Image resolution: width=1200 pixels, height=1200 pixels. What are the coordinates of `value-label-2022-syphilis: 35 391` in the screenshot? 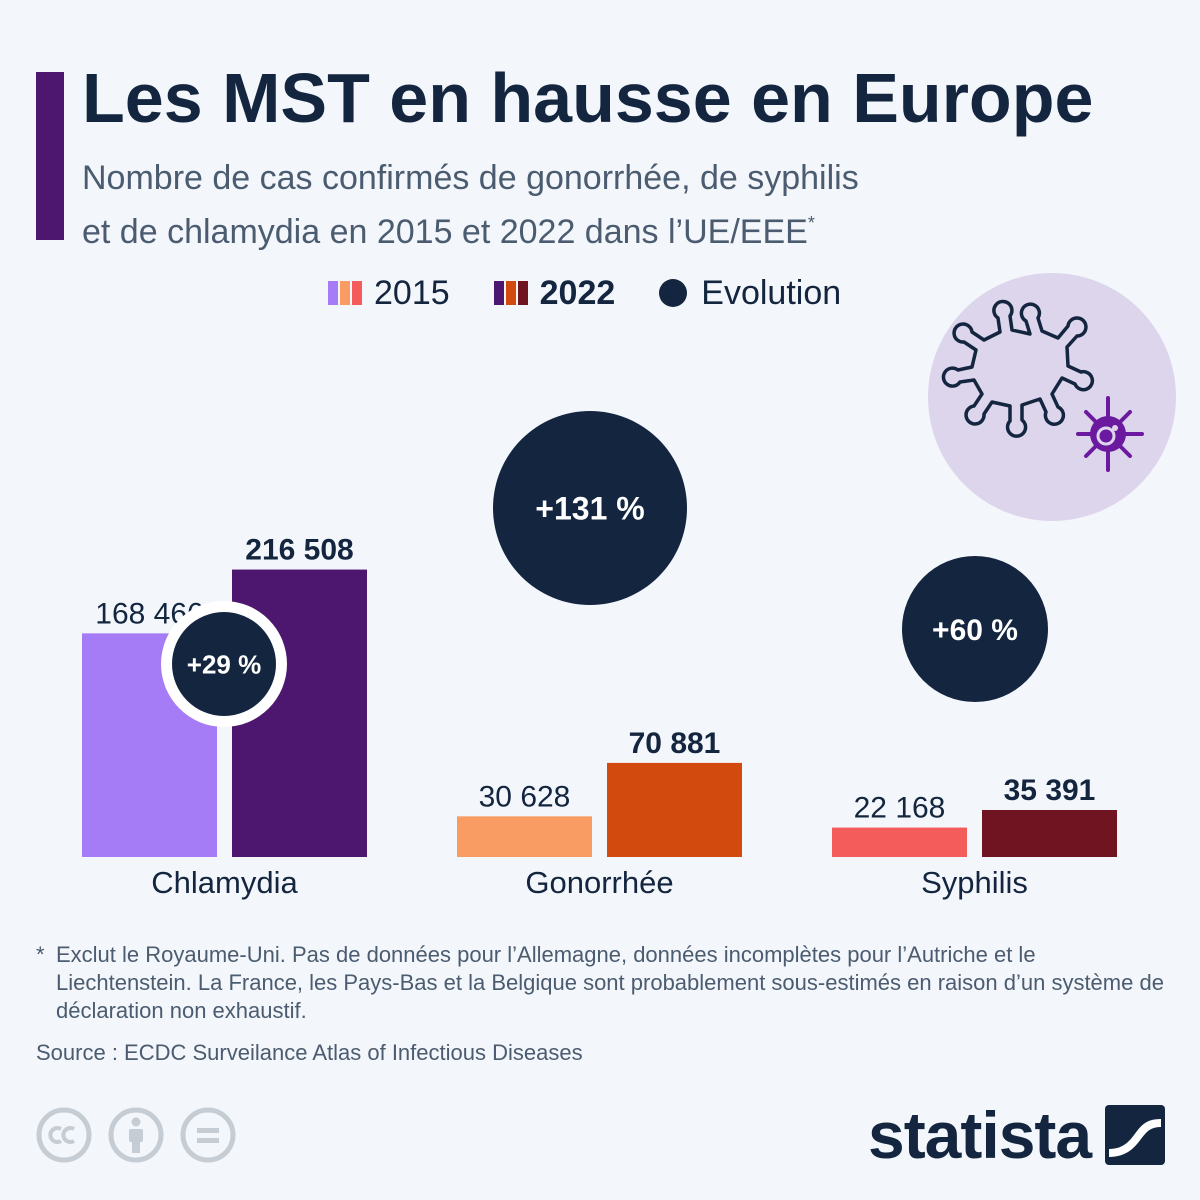 It's located at (1050, 790).